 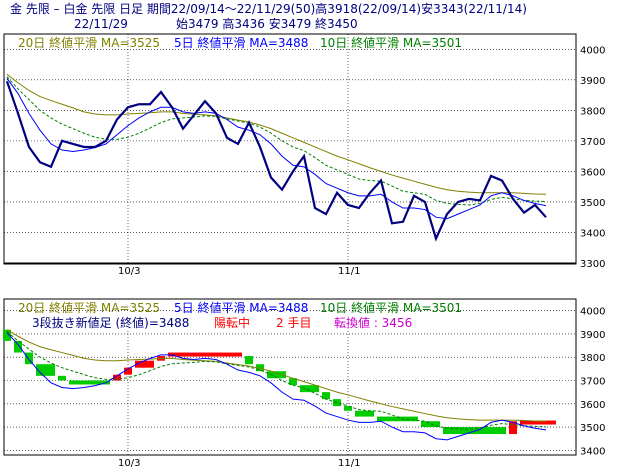 What do you see at coordinates (592, 264) in the screenshot?
I see `top-y-tick-label: 3300` at bounding box center [592, 264].